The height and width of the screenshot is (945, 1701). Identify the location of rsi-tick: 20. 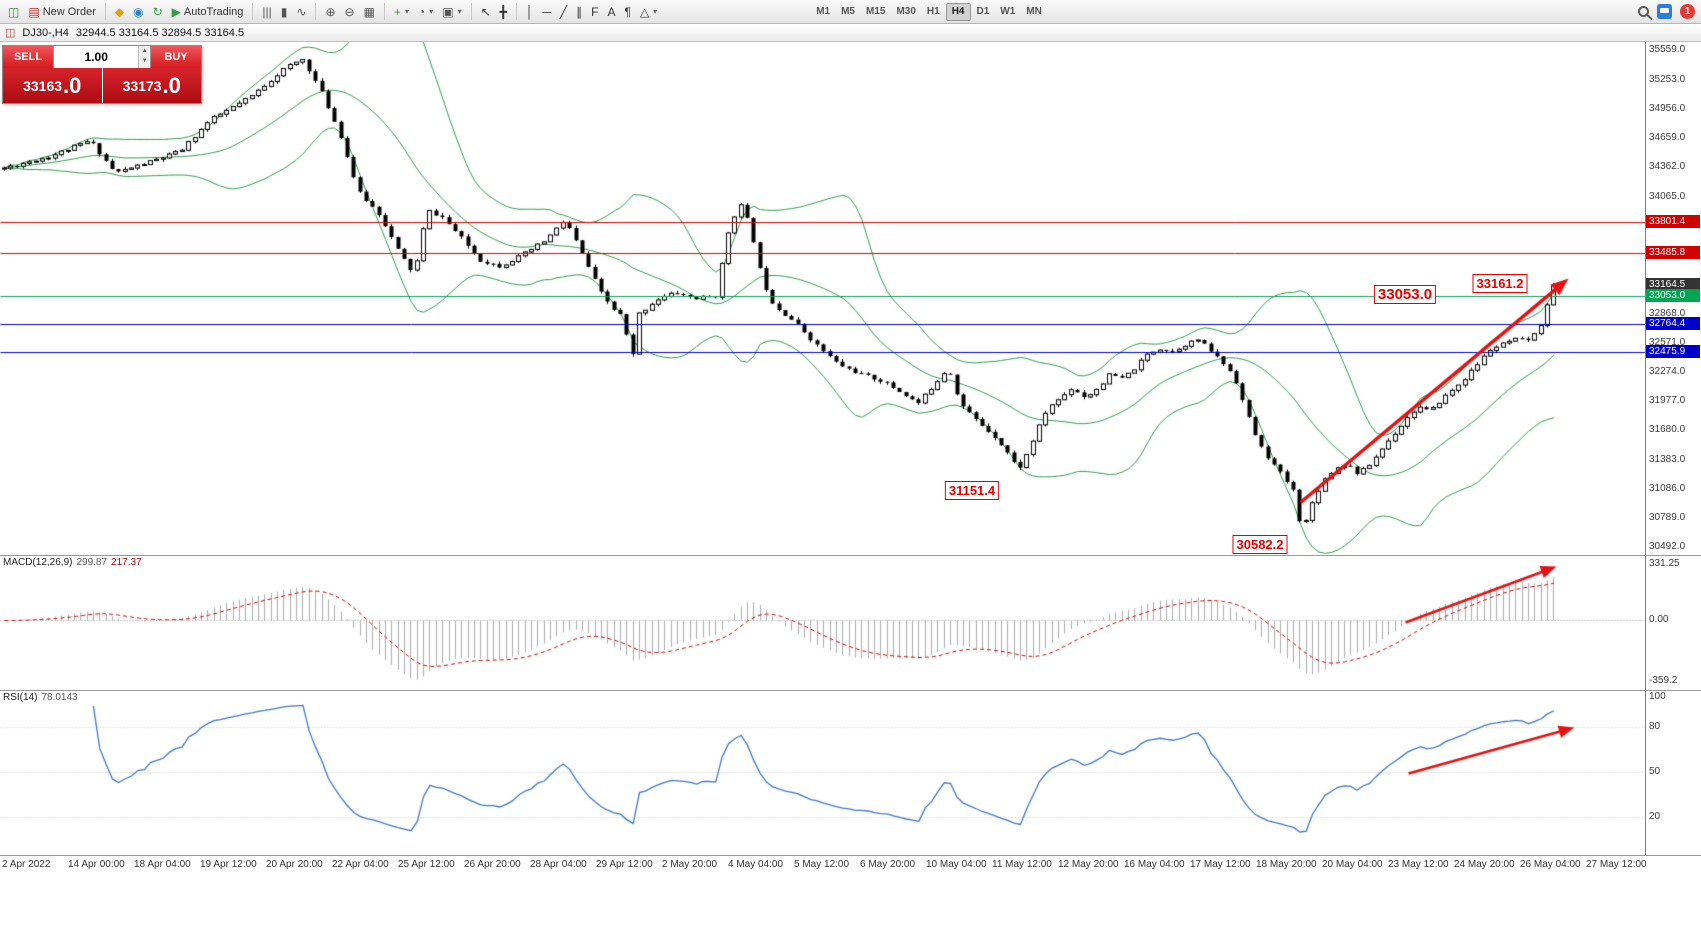
(1655, 816).